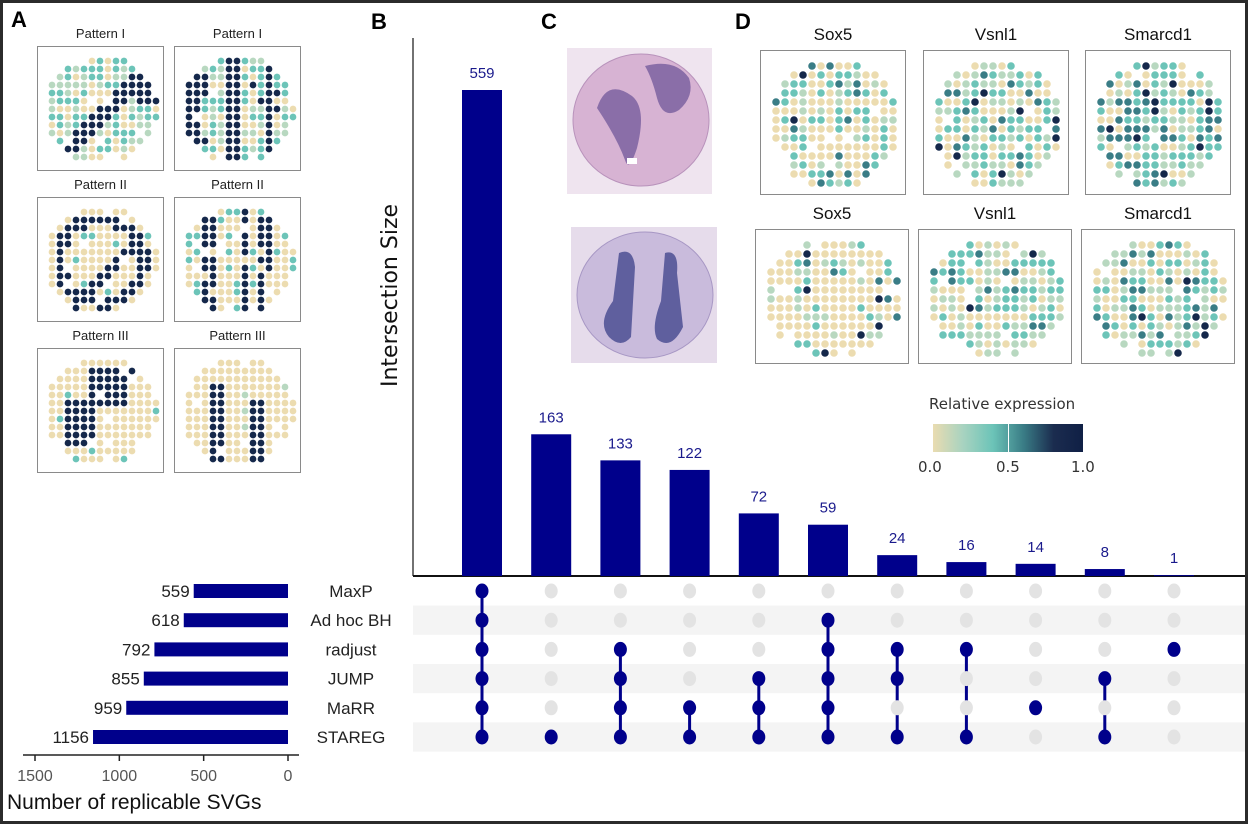 Image resolution: width=1248 pixels, height=824 pixels. What do you see at coordinates (100, 33) in the screenshot?
I see `pattern-title-0: Pattern I` at bounding box center [100, 33].